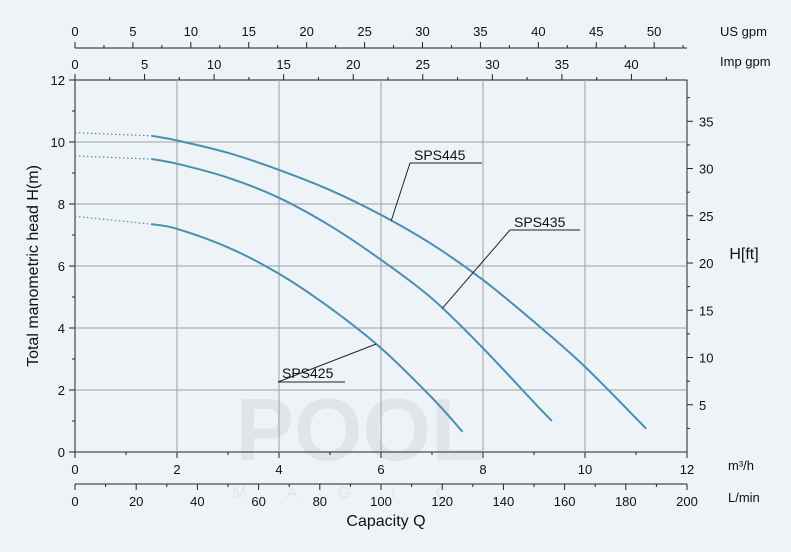 The image size is (791, 552). What do you see at coordinates (492, 64) in the screenshot?
I see `tick-label-impgpm: 30` at bounding box center [492, 64].